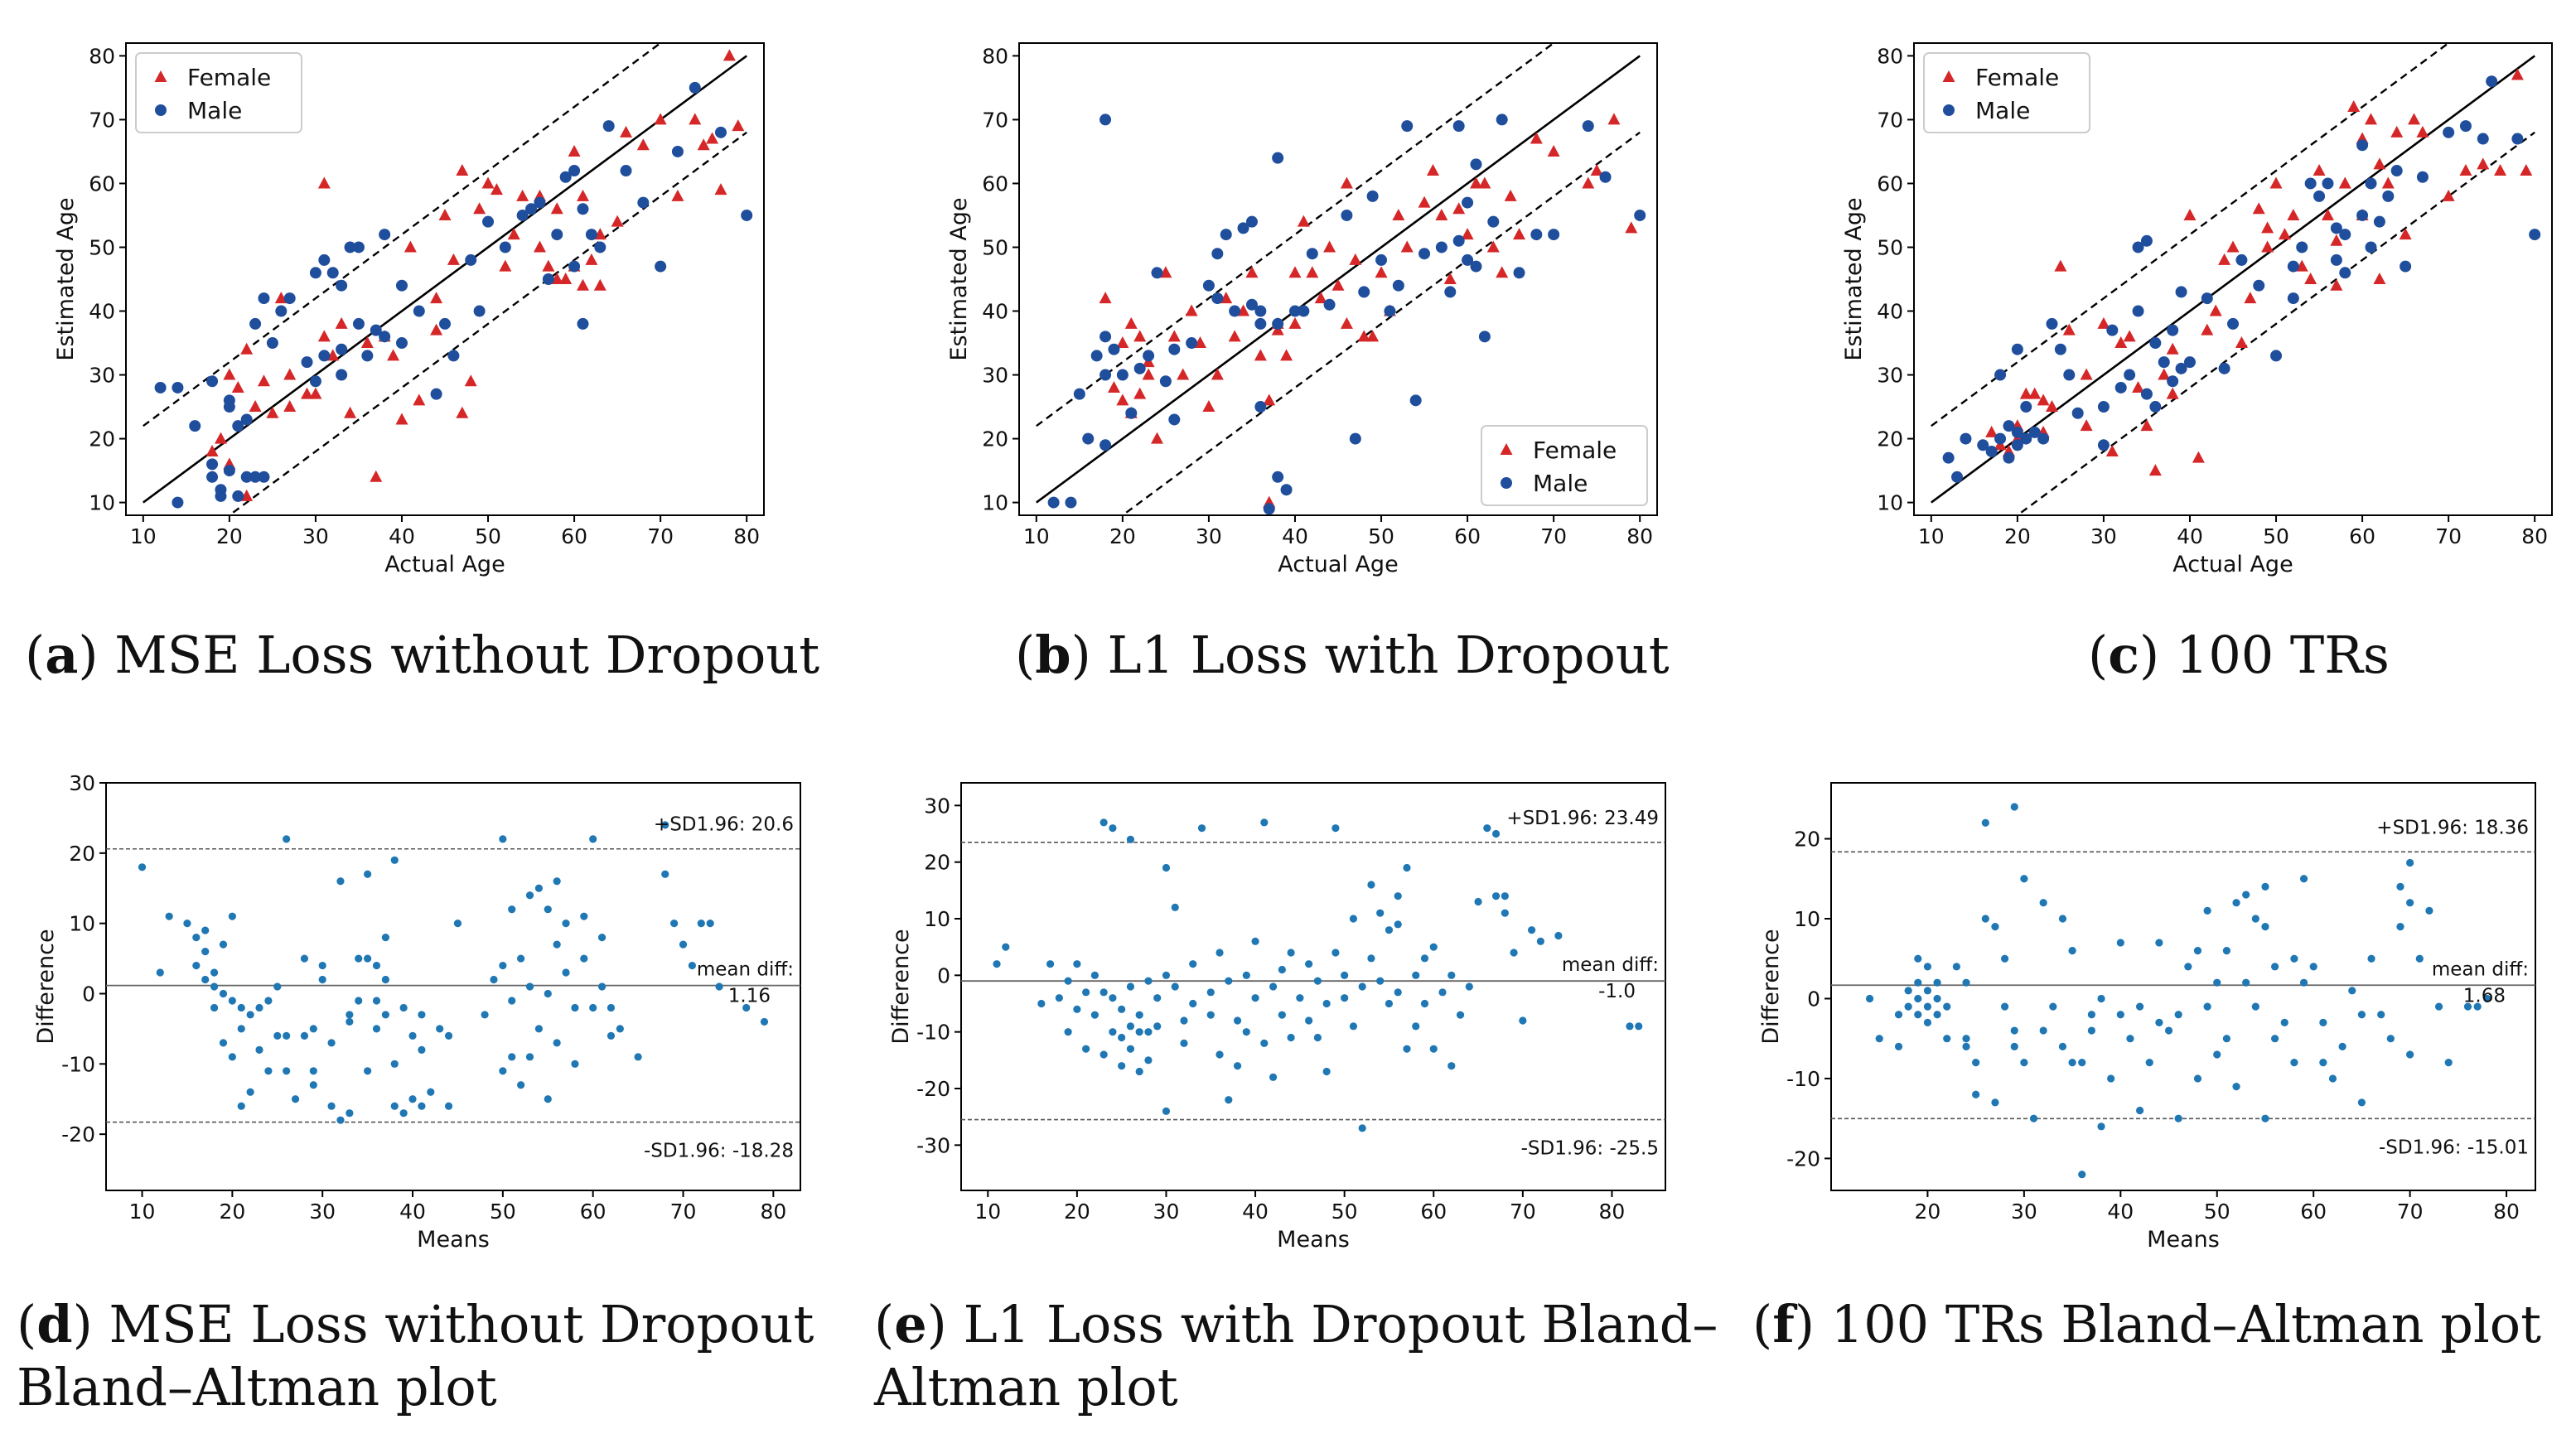 The width and height of the screenshot is (2576, 1429). What do you see at coordinates (937, 919) in the screenshot?
I see `y-tick-label: 10` at bounding box center [937, 919].